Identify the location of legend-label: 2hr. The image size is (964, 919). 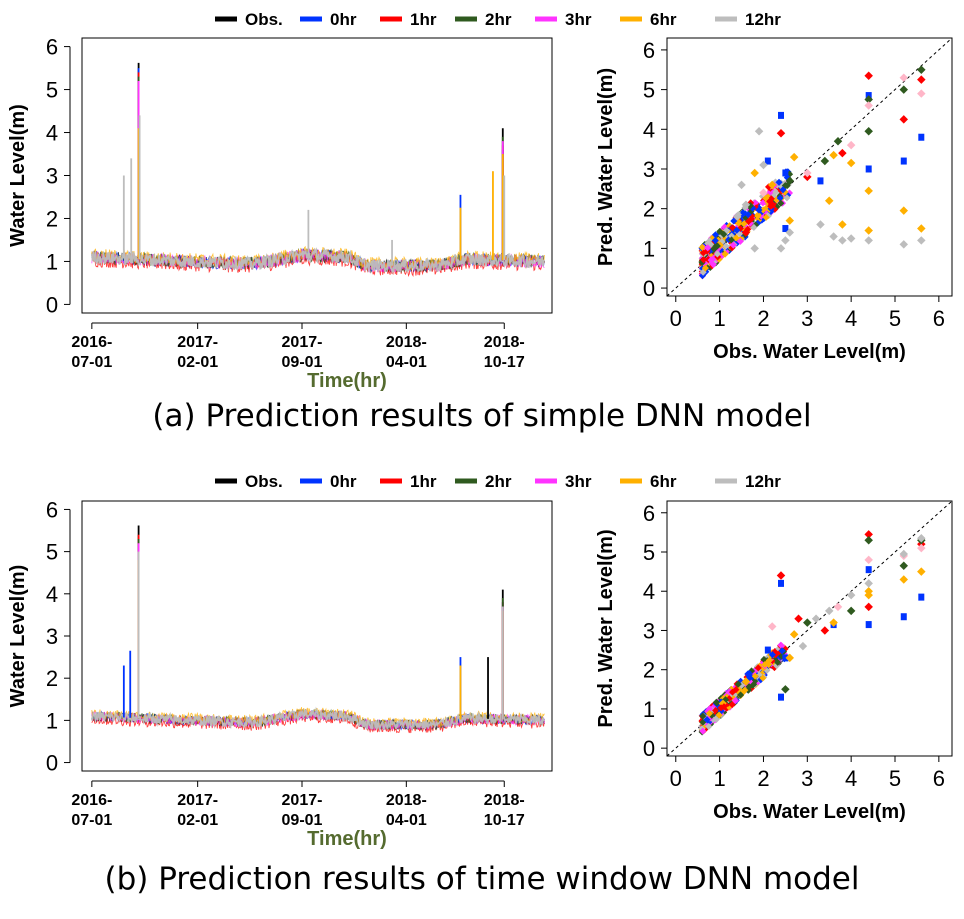
(498, 481).